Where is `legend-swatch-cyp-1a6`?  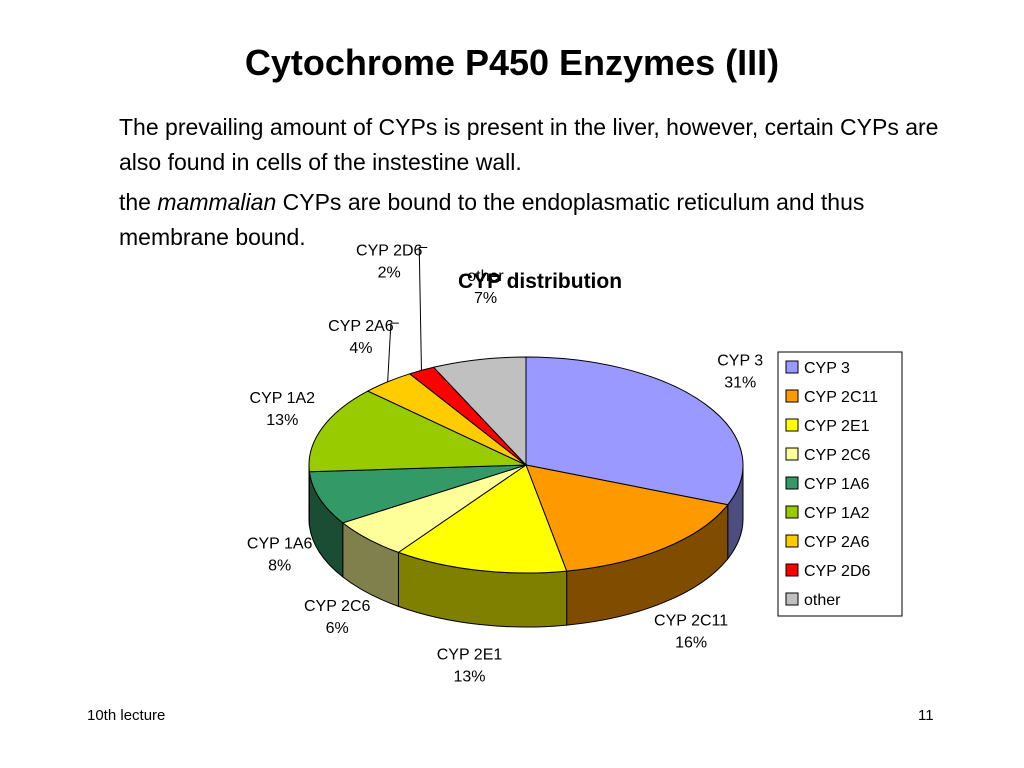
legend-swatch-cyp-1a6 is located at coordinates (792, 483).